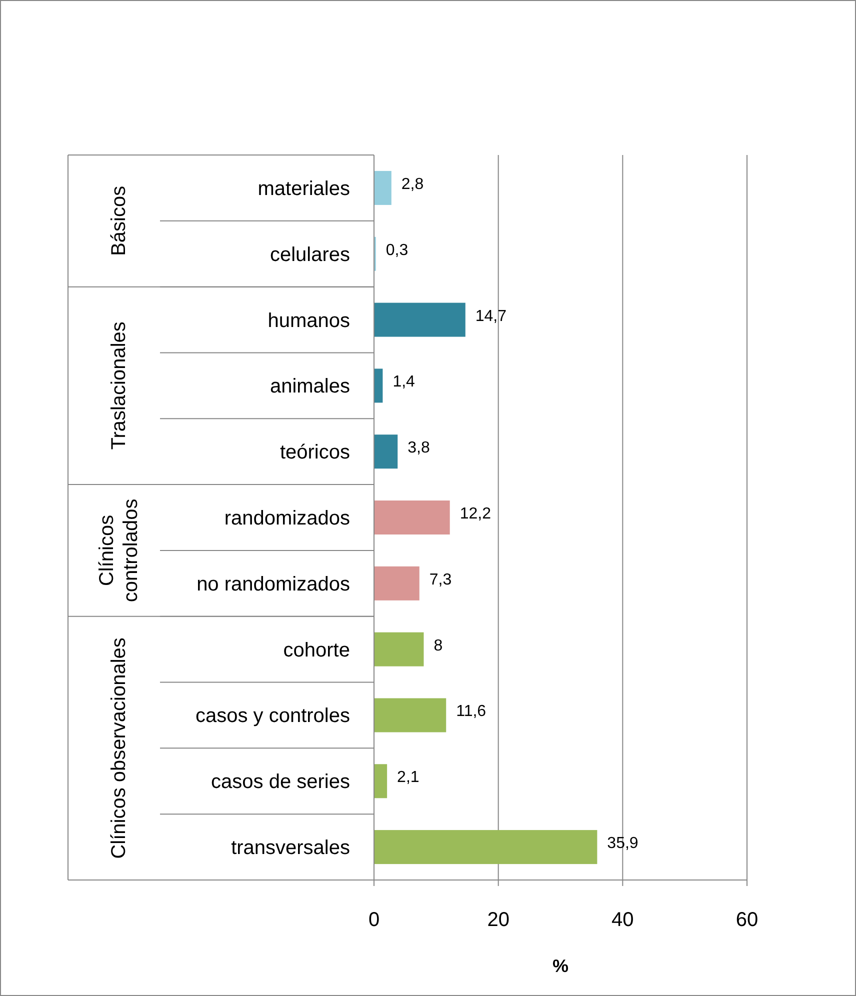  What do you see at coordinates (397, 250) in the screenshot?
I see `data-label: 0,3` at bounding box center [397, 250].